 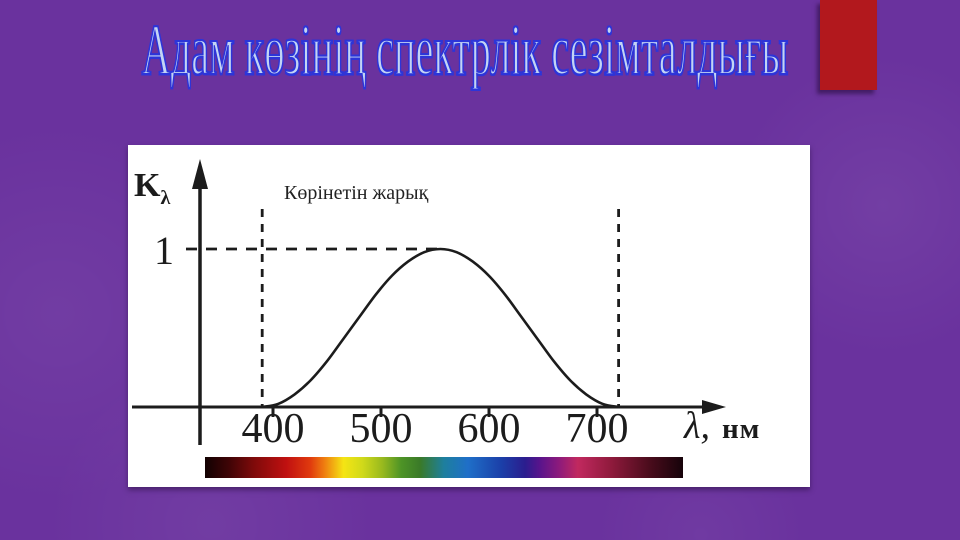 I want to click on slide-title: Адам көзінің спектрлік сезімталдығы, so click(x=465, y=51).